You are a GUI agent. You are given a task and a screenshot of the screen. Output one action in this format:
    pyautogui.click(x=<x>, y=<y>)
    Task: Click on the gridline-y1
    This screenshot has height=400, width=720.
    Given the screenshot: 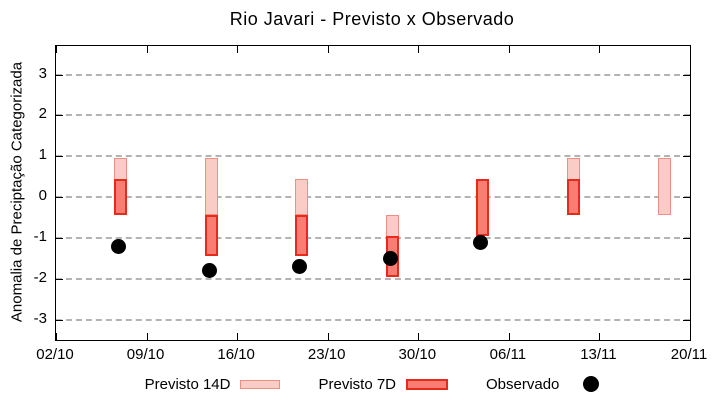 What is the action you would take?
    pyautogui.click(x=373, y=156)
    